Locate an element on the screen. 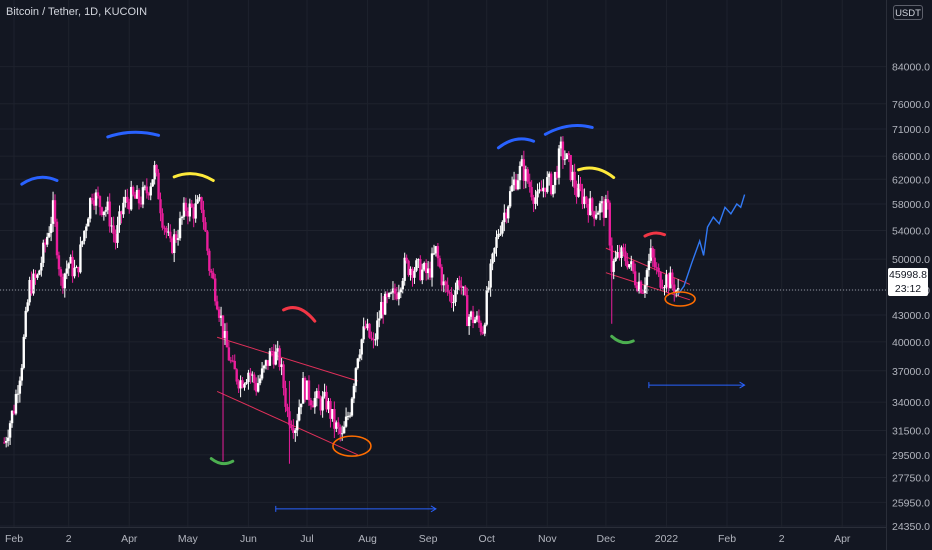 This screenshot has width=932, height=550. y-tick-label: 31500.0 is located at coordinates (911, 431).